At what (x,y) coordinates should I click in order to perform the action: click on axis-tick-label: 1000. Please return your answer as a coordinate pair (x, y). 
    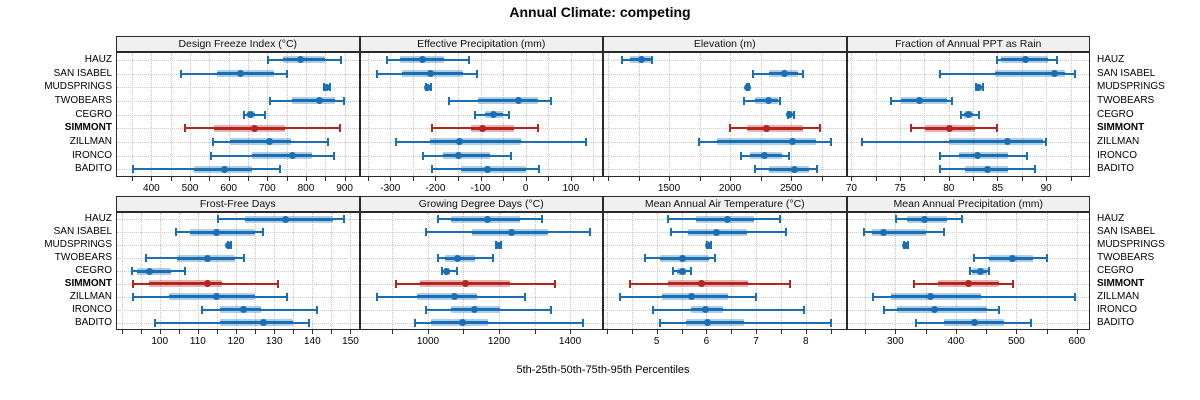
    Looking at the image, I should click on (428, 341).